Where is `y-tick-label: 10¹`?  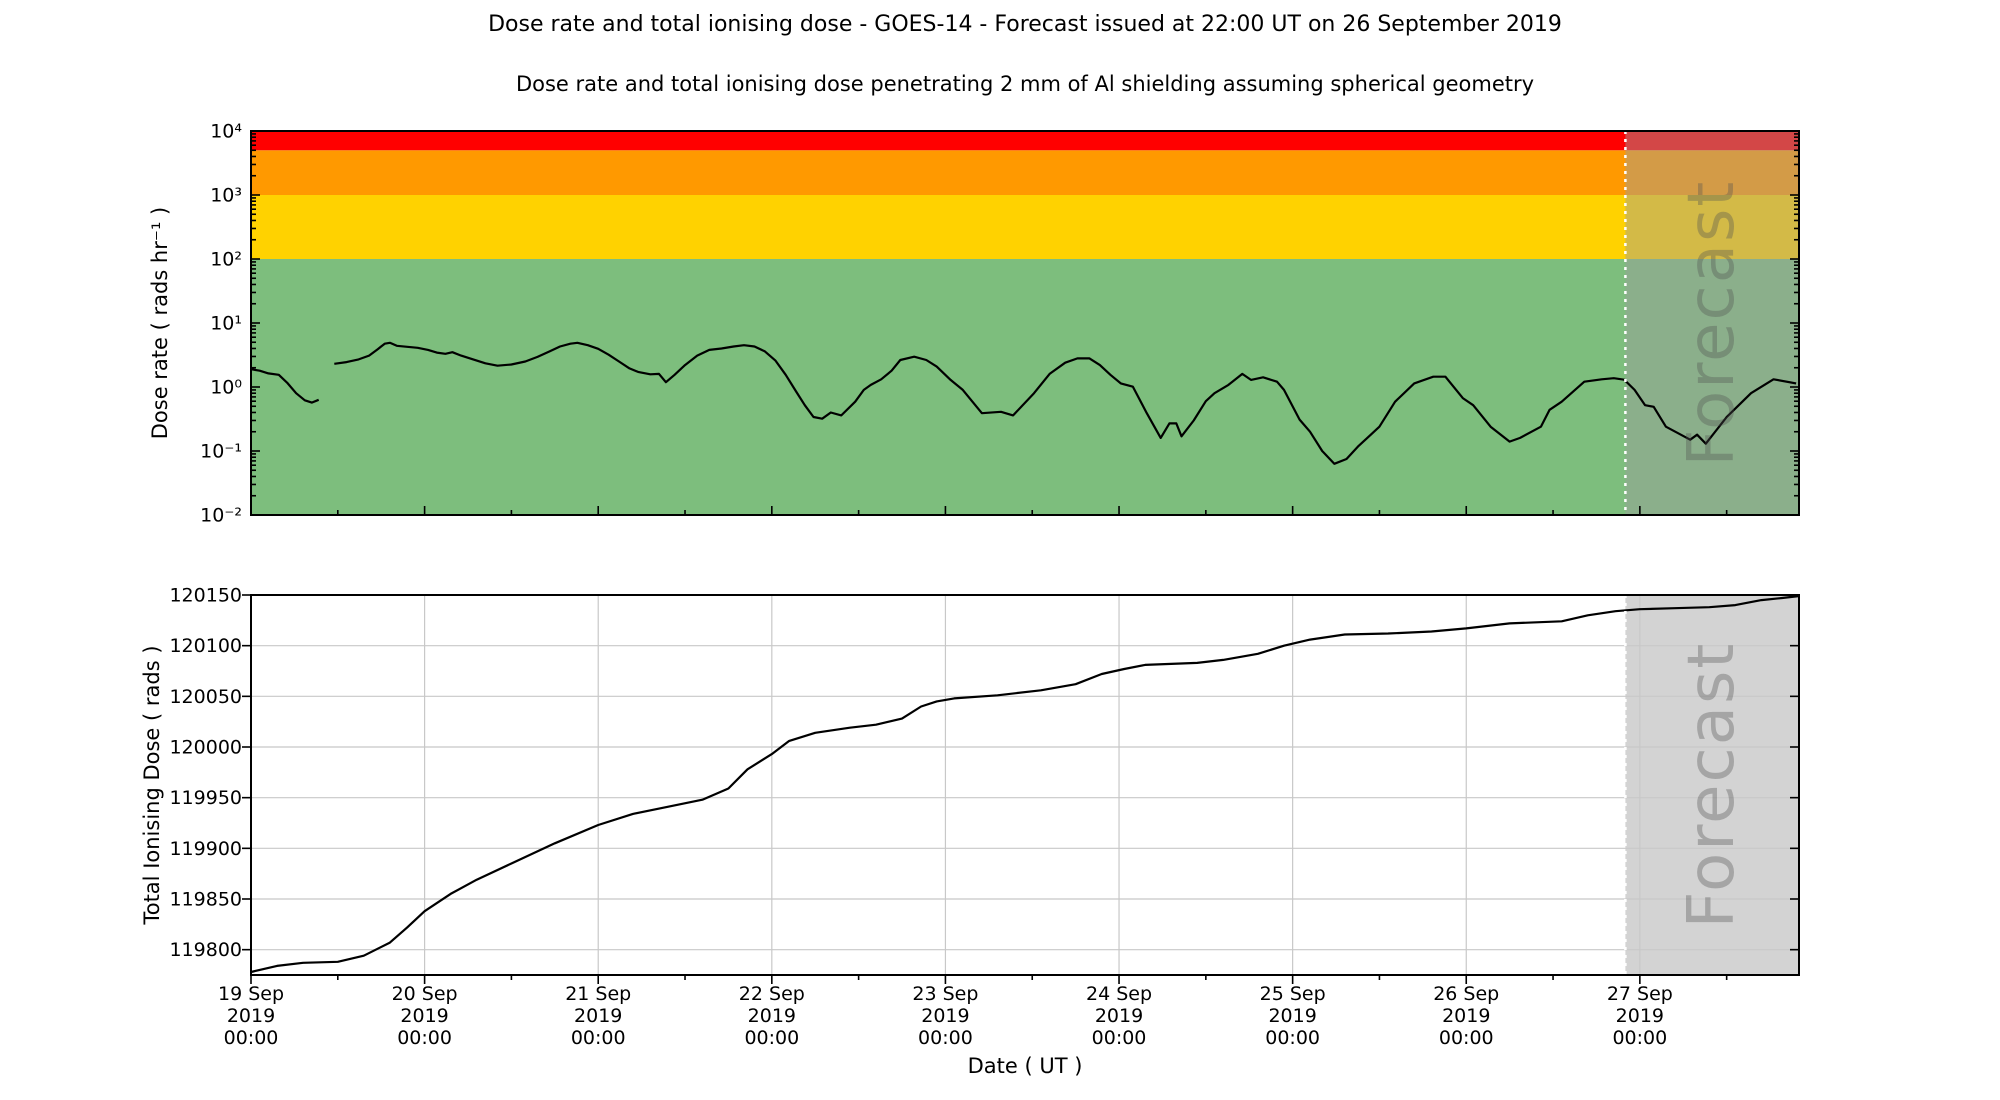
y-tick-label: 10¹ is located at coordinates (226, 324).